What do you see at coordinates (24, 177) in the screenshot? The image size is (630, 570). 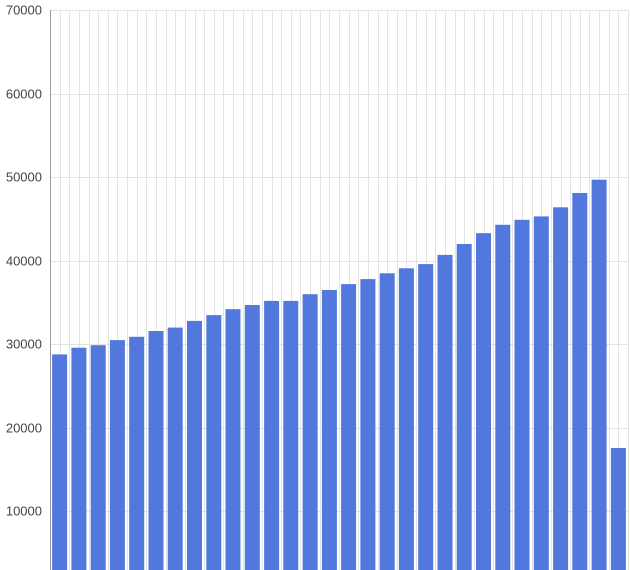 I see `y-tick-label: 50000` at bounding box center [24, 177].